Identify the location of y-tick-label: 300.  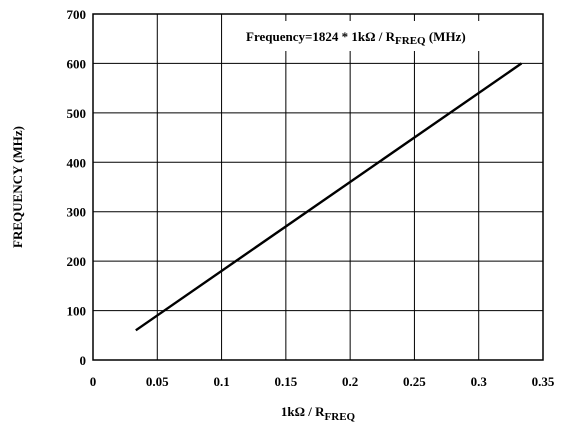
(77, 212).